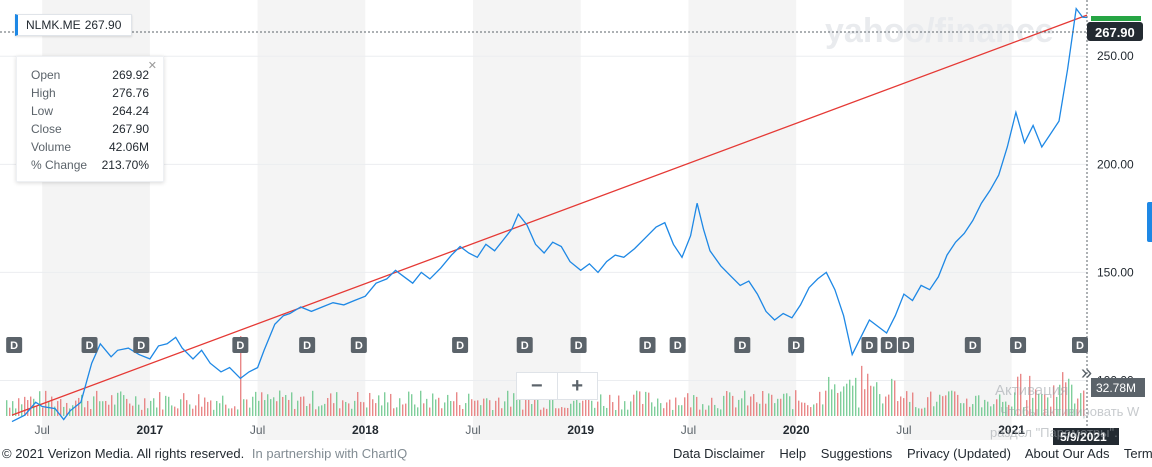 This screenshot has height=467, width=1152. I want to click on dividend-marker-box, so click(307, 345).